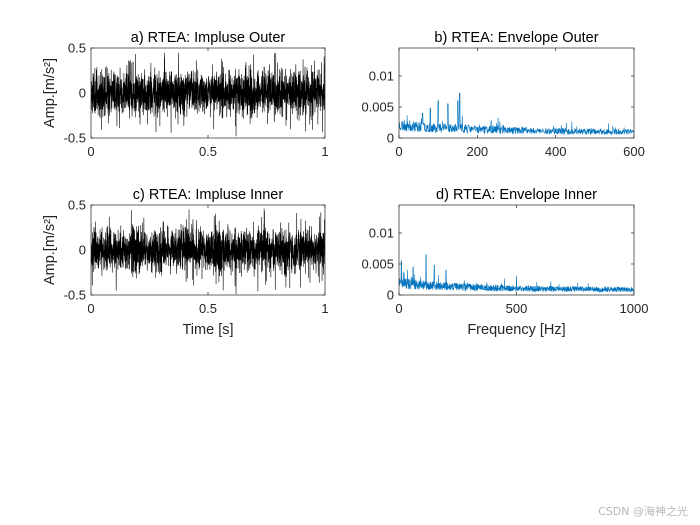 This screenshot has height=525, width=700. Describe the element at coordinates (556, 151) in the screenshot. I see `x-tick-label: 400` at that location.